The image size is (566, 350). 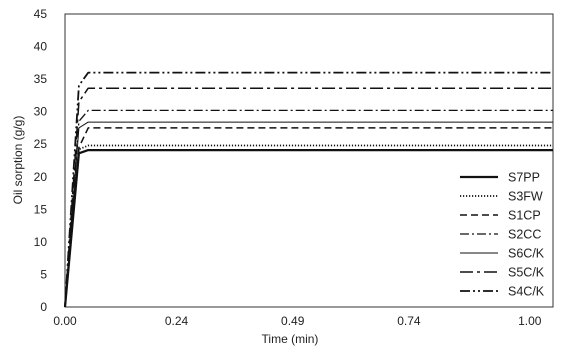 What do you see at coordinates (41, 160) in the screenshot?
I see `y-tick-labels: 0 5 10 15 20 25 30 35 40 45` at bounding box center [41, 160].